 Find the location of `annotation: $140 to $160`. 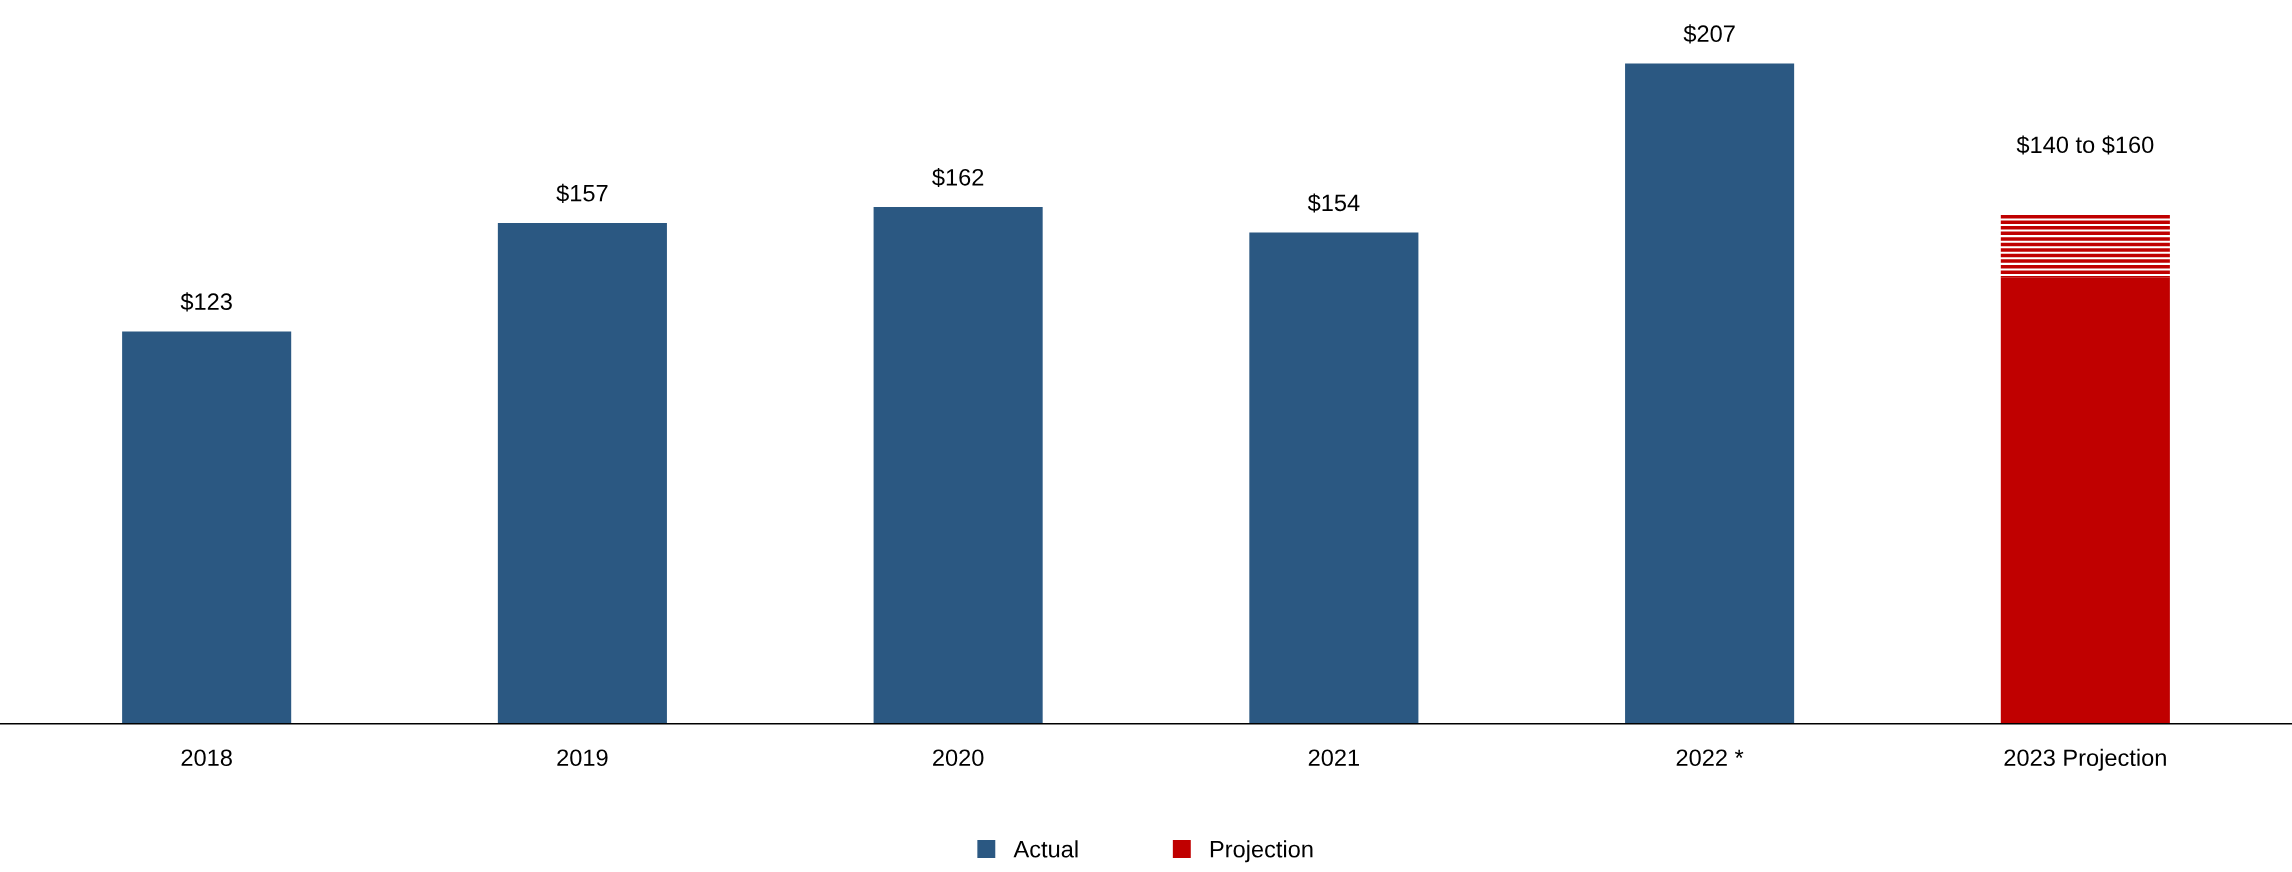

annotation: $140 to $160 is located at coordinates (2085, 145).